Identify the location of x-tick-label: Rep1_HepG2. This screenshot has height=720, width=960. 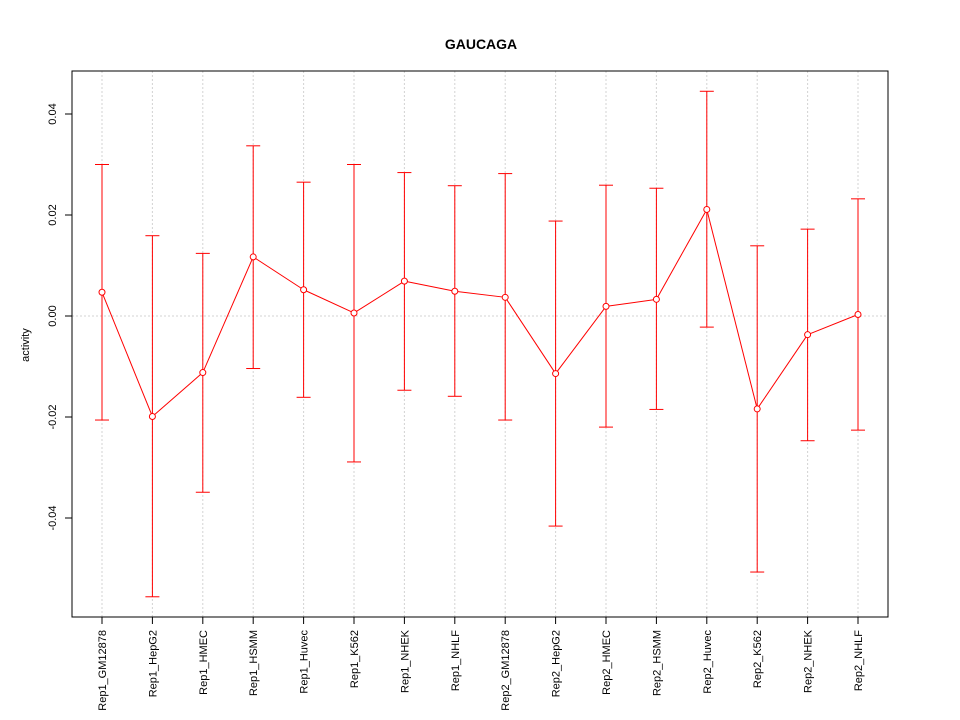
(153, 663).